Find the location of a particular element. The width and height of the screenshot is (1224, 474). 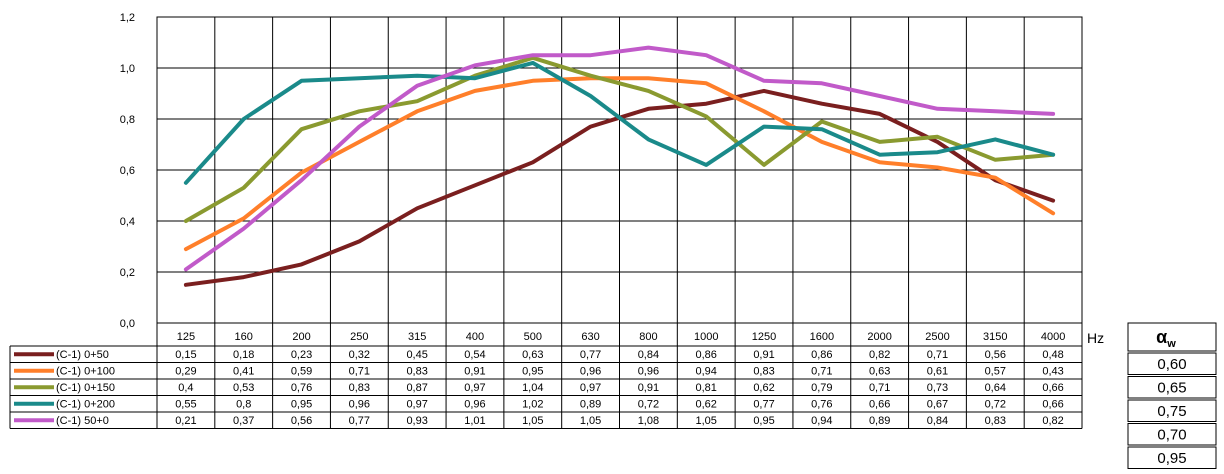

x-tick-label: 200 is located at coordinates (301, 337).